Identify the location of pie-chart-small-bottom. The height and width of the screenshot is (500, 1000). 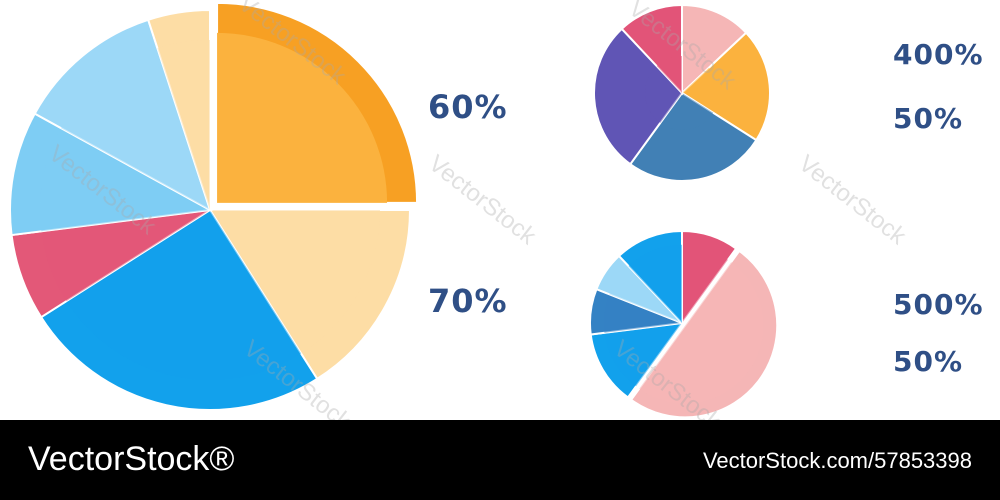
(684, 324).